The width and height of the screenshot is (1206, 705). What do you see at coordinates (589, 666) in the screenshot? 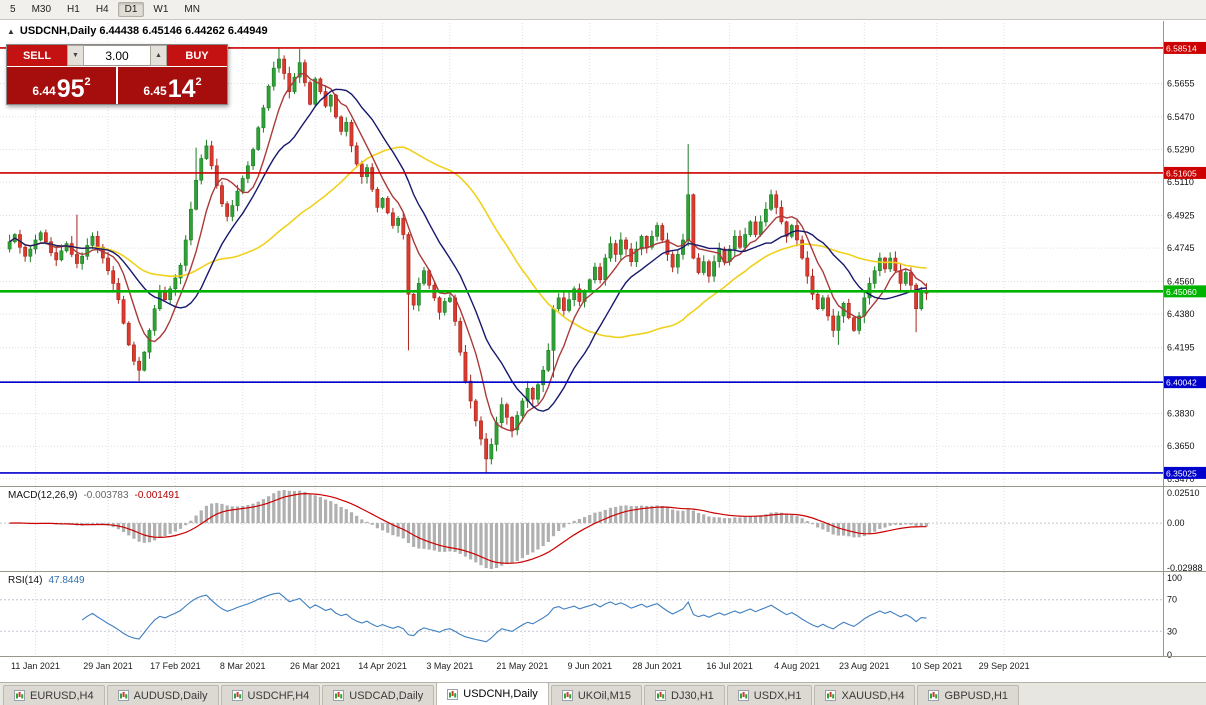
I see `svg-text: 9 Jun 2021` at bounding box center [589, 666].